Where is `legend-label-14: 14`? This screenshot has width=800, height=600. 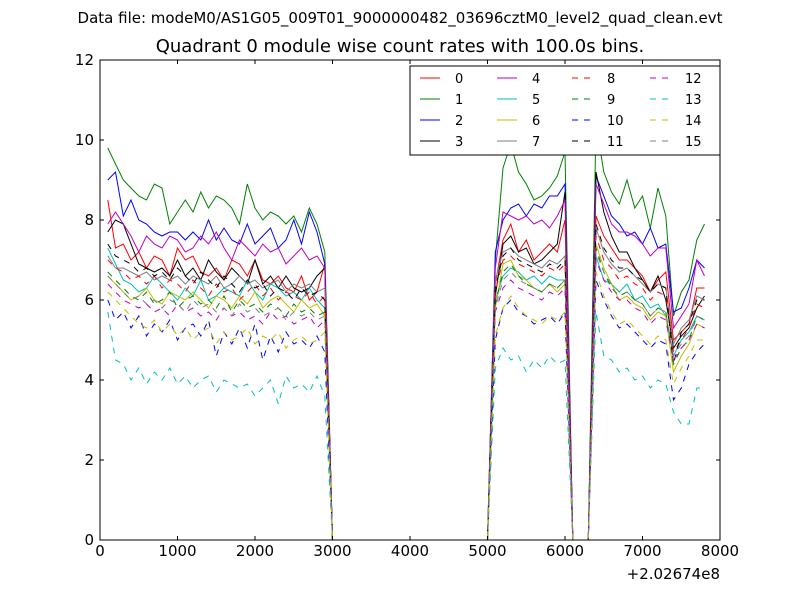 legend-label-14: 14 is located at coordinates (693, 121).